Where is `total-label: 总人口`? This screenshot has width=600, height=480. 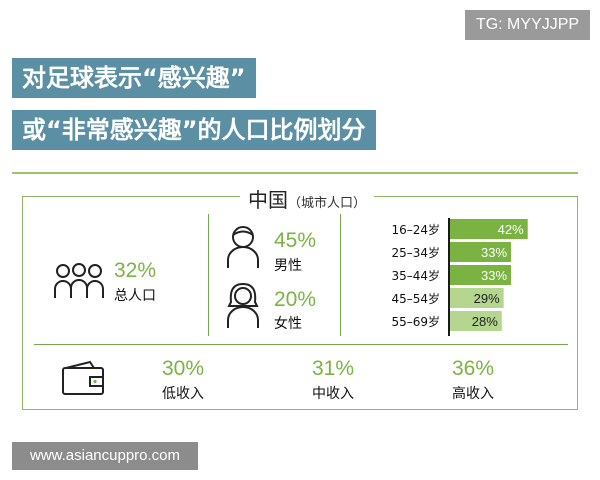 total-label: 总人口 is located at coordinates (135, 296).